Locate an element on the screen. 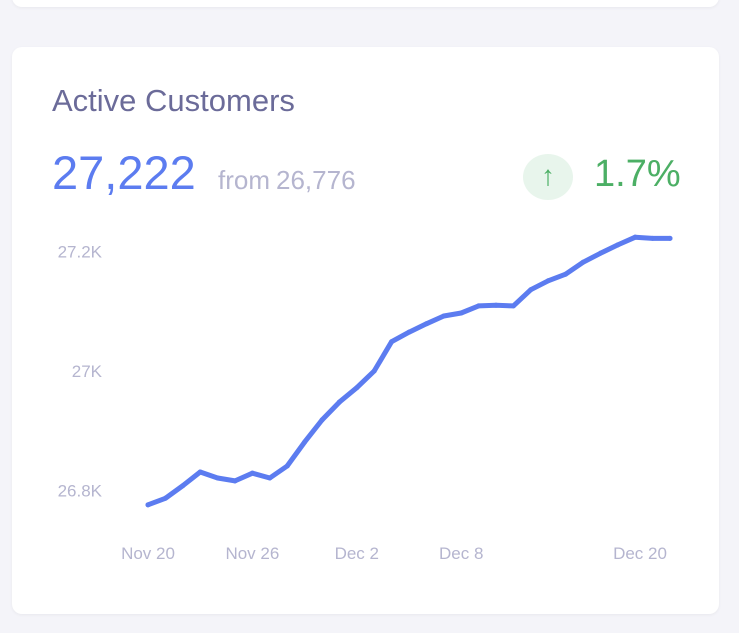  previous-value: 26,776 is located at coordinates (316, 180).